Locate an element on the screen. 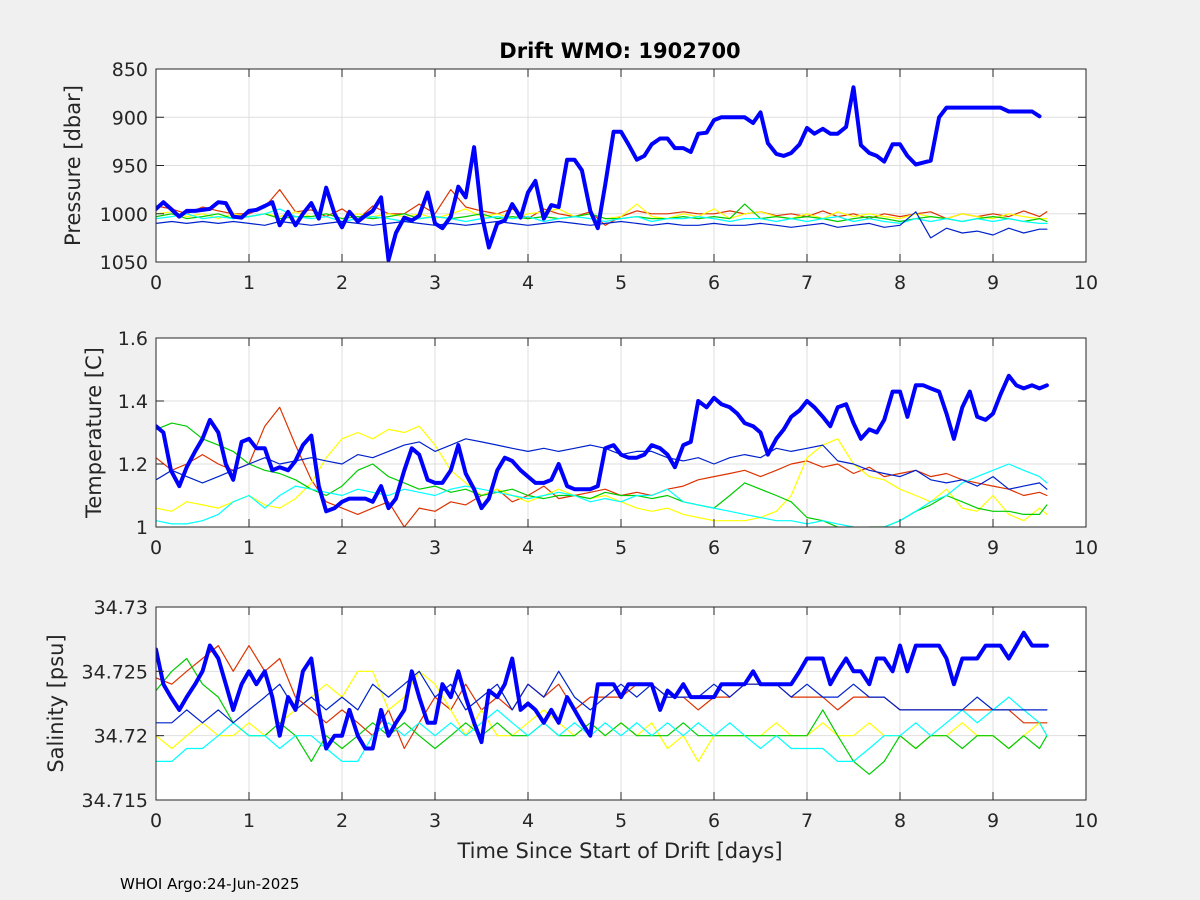 Image resolution: width=1200 pixels, height=900 pixels. y-tick-label: 1.6 is located at coordinates (133, 339).